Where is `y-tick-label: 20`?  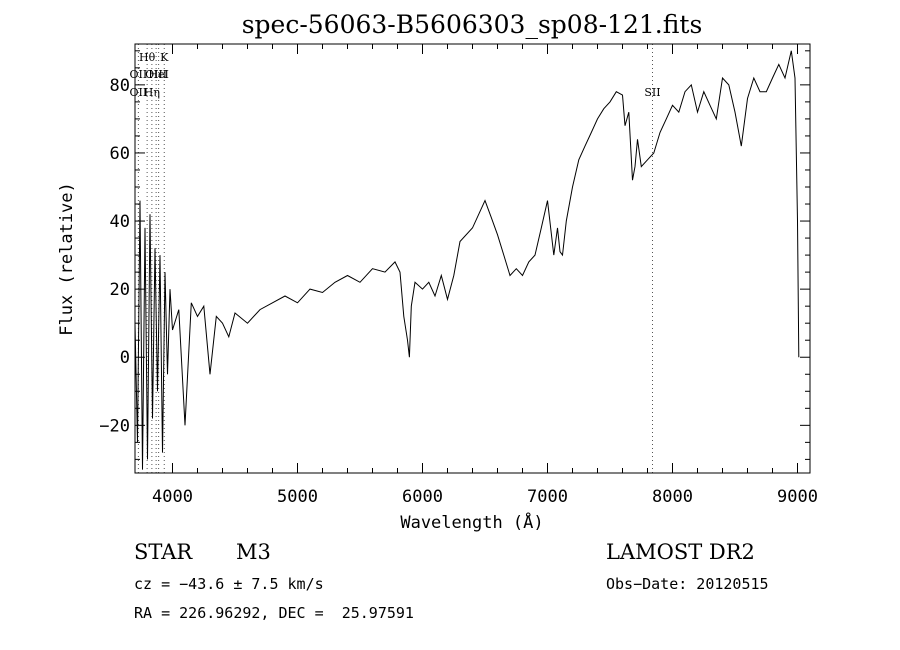
y-tick-label: 20 is located at coordinates (120, 290).